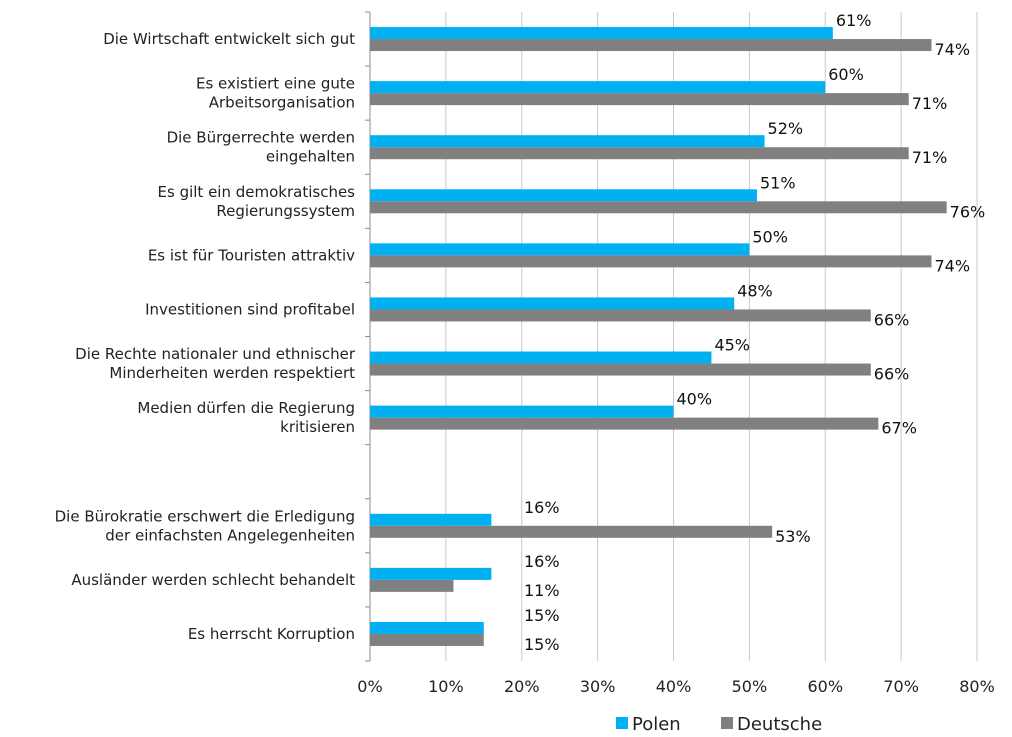  What do you see at coordinates (968, 211) in the screenshot?
I see `value-label-deutsche-3: 76%` at bounding box center [968, 211].